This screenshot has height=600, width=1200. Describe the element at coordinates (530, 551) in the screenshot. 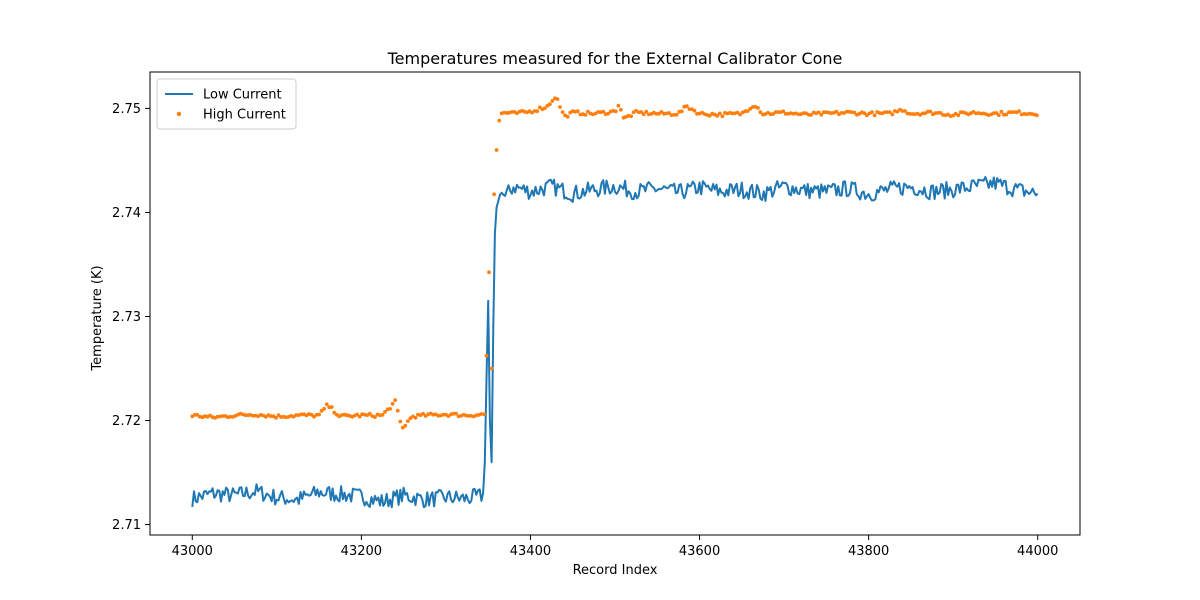

I see `x-tick-label: 43400` at that location.